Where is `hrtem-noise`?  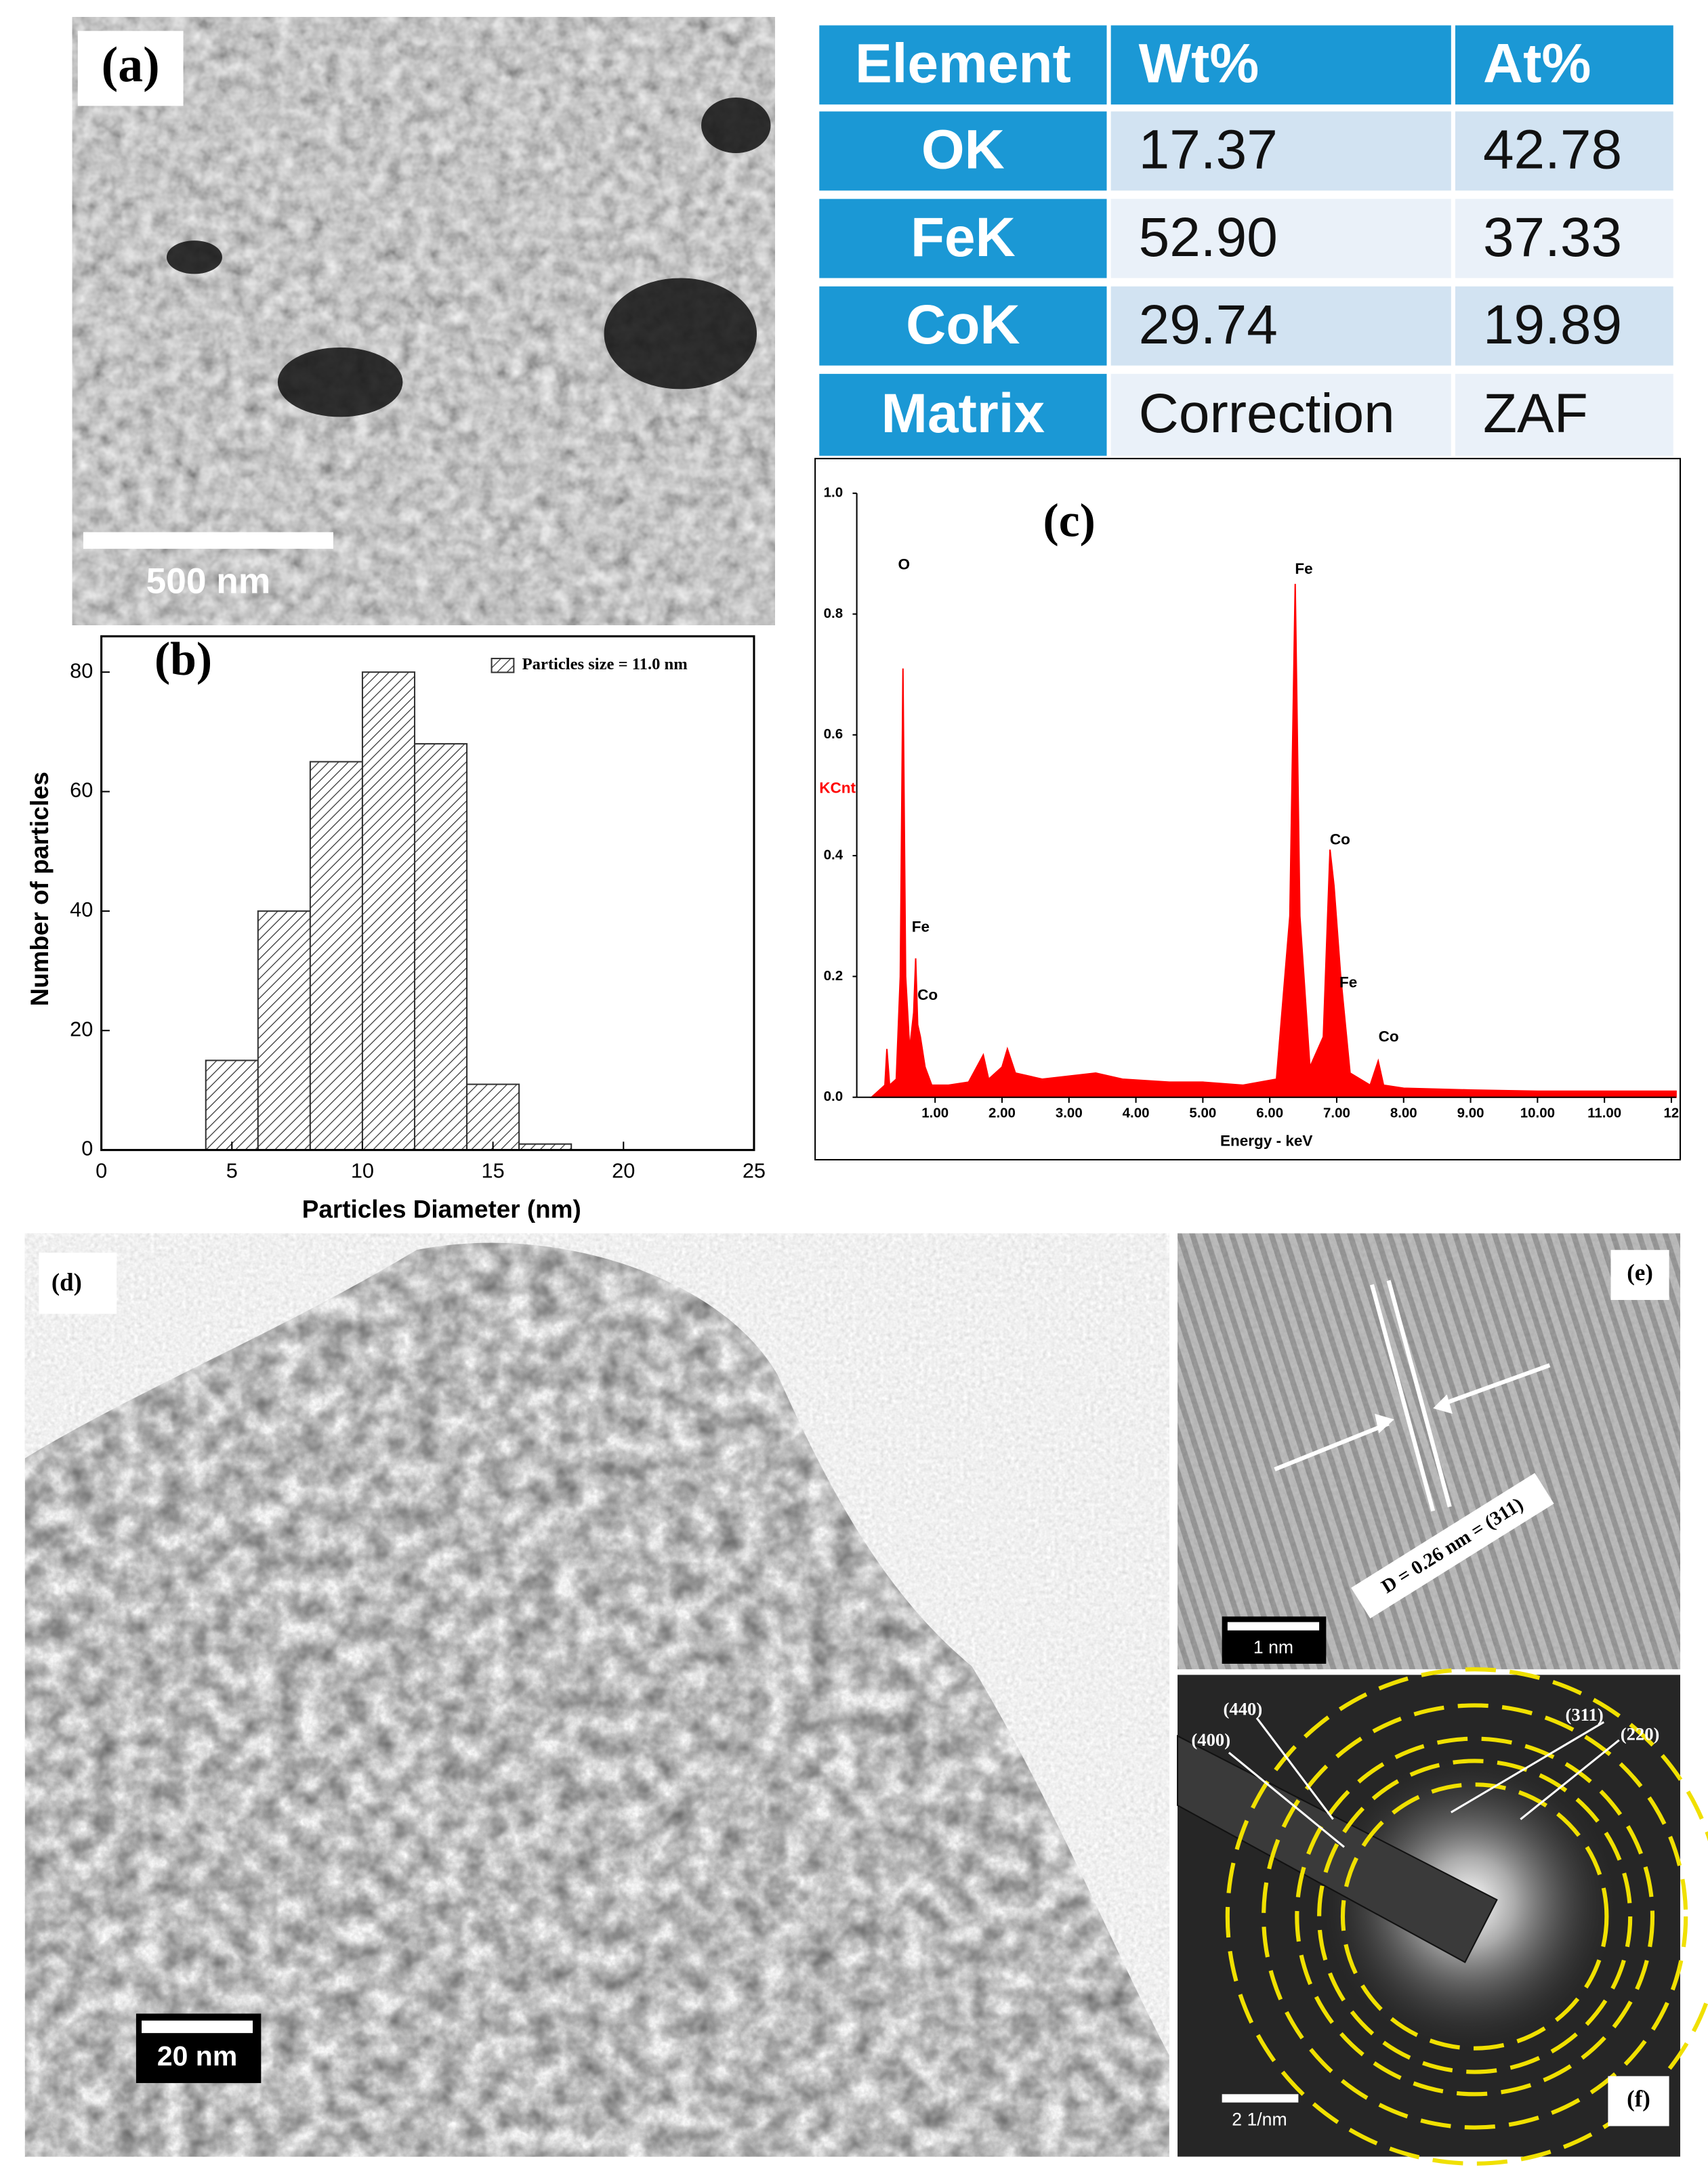 hrtem-noise is located at coordinates (1430, 1451).